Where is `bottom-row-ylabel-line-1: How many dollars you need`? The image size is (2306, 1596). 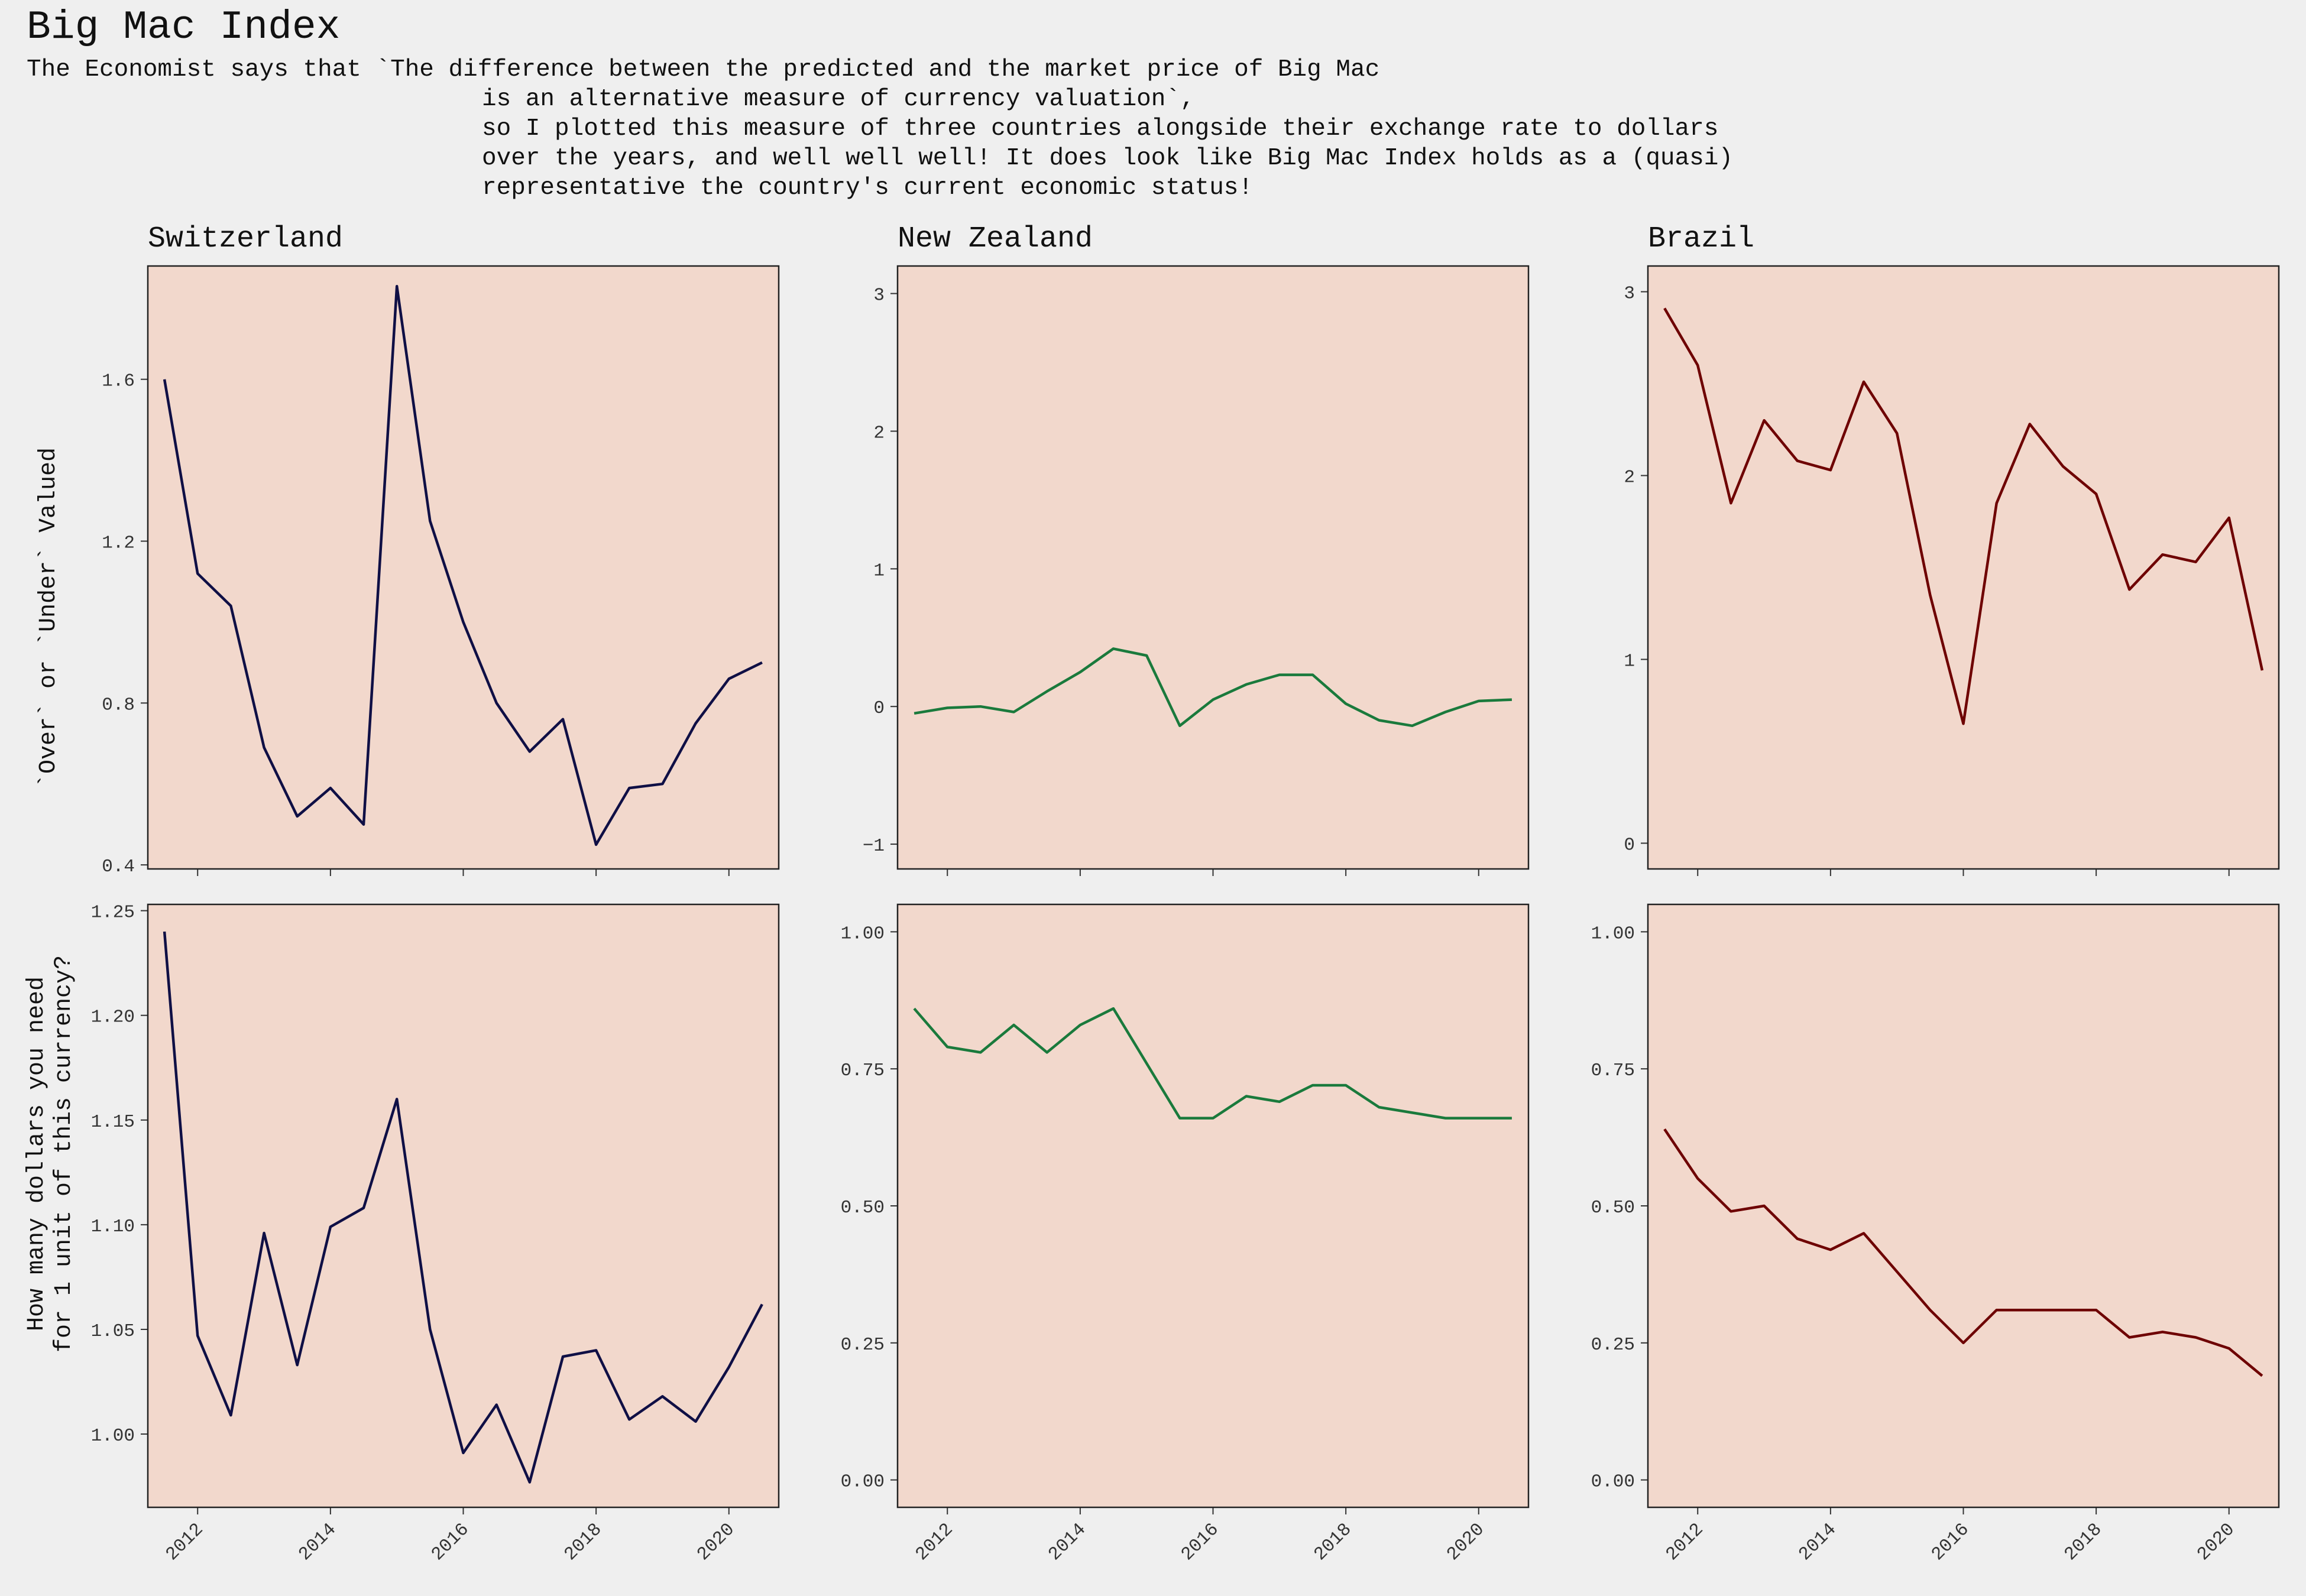 bottom-row-ylabel-line-1: How many dollars you need is located at coordinates (37, 1154).